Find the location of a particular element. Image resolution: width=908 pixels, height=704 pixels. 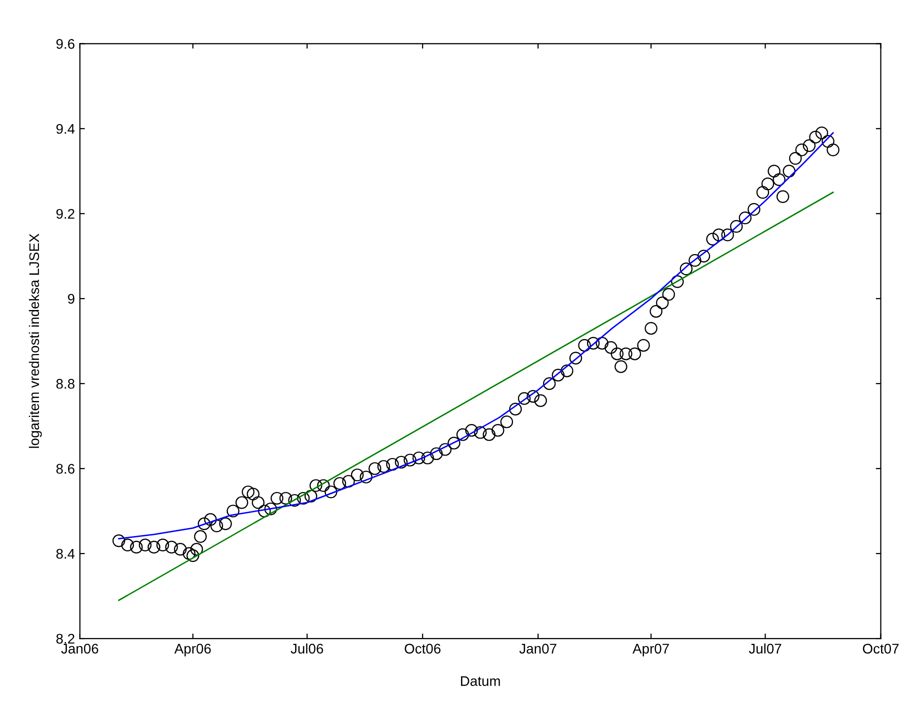

x-tick-label: Jan07 is located at coordinates (537, 649).